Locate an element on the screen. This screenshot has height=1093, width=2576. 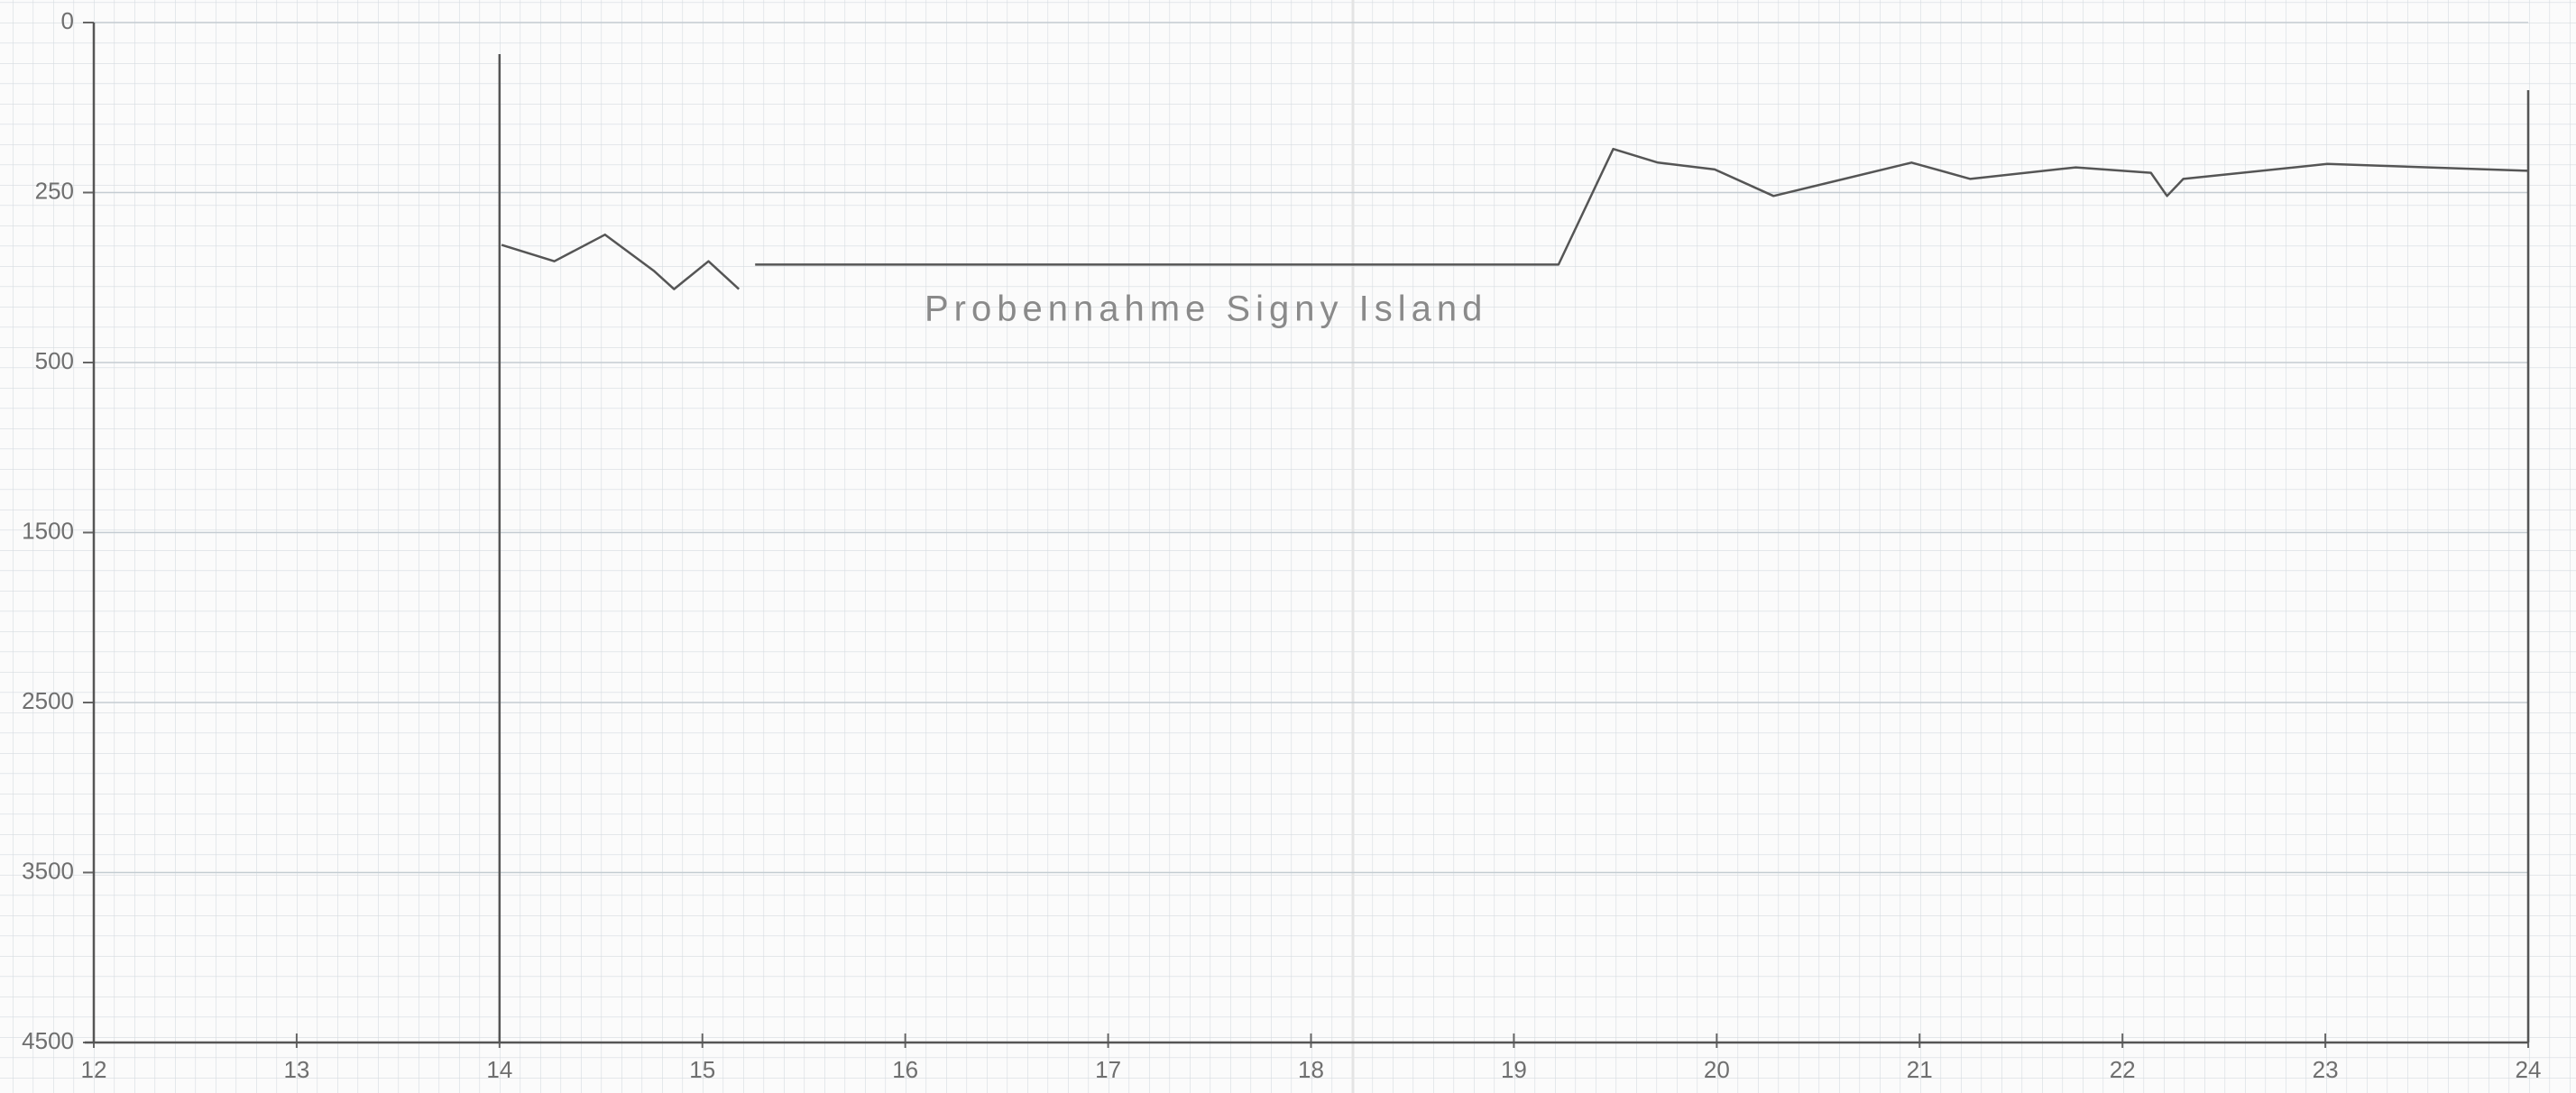
x-tick-label: 13 is located at coordinates (296, 1069).